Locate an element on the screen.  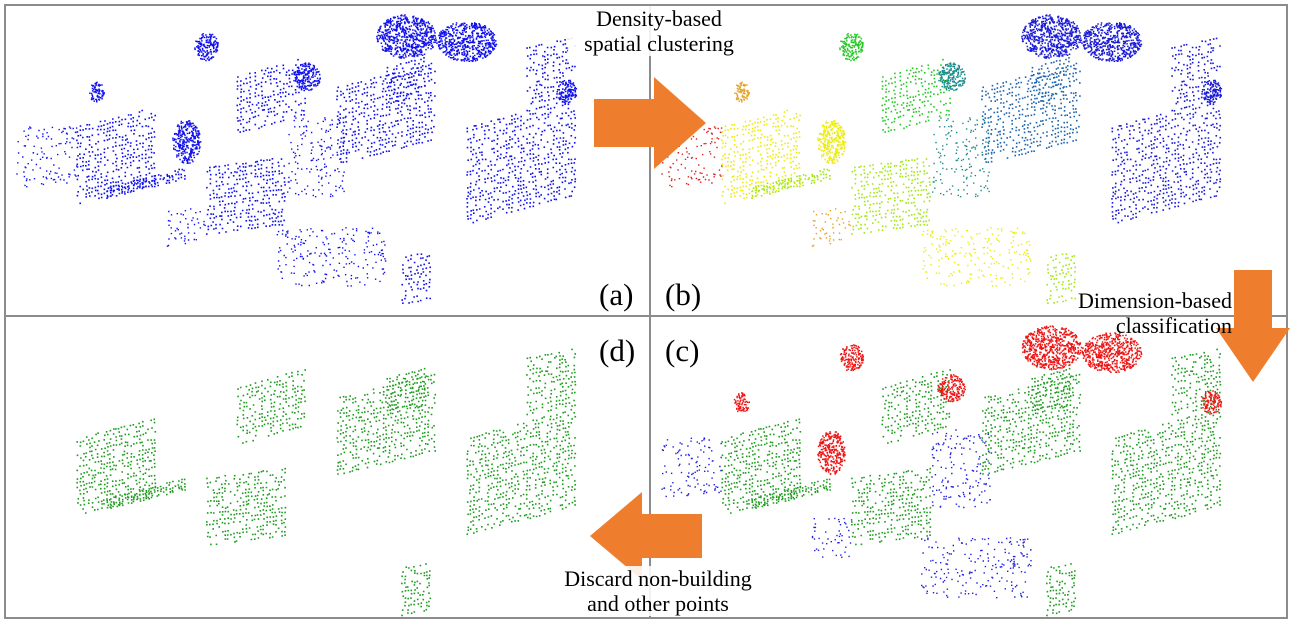
panel-label-d: (d) is located at coordinates (617, 350).